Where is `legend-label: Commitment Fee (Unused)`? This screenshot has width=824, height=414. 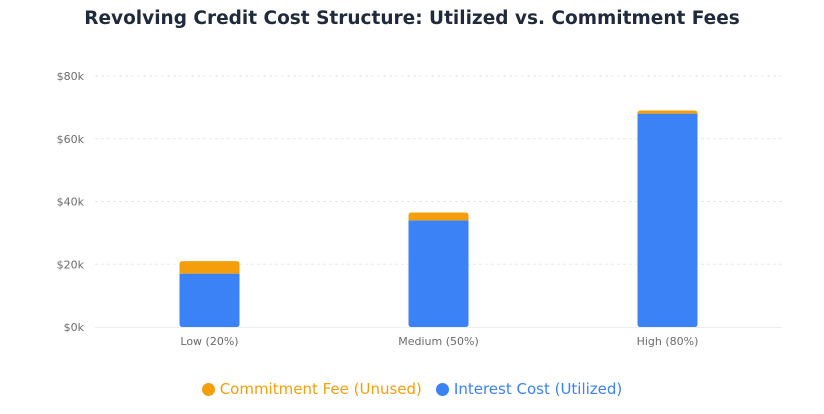 legend-label: Commitment Fee (Unused) is located at coordinates (320, 389).